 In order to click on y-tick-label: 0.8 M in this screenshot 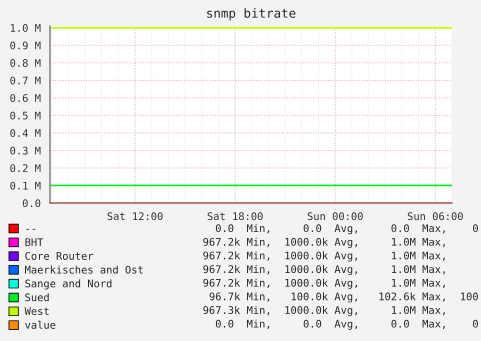, I will do `click(25, 63)`.